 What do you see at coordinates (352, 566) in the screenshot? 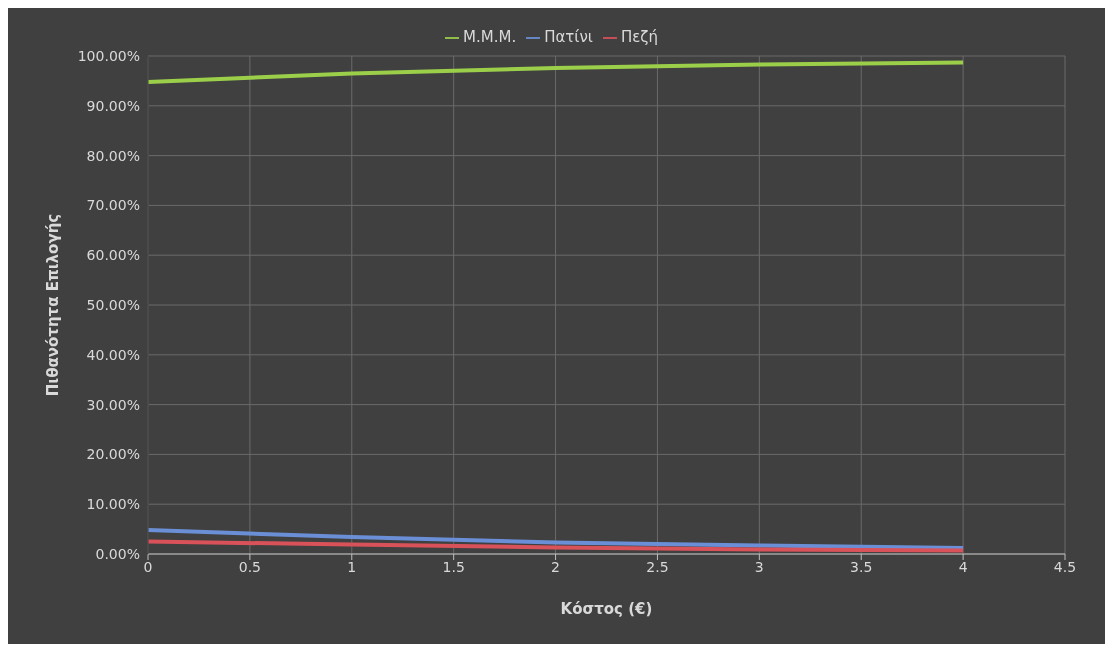
I see `x-tick-label: 1` at bounding box center [352, 566].